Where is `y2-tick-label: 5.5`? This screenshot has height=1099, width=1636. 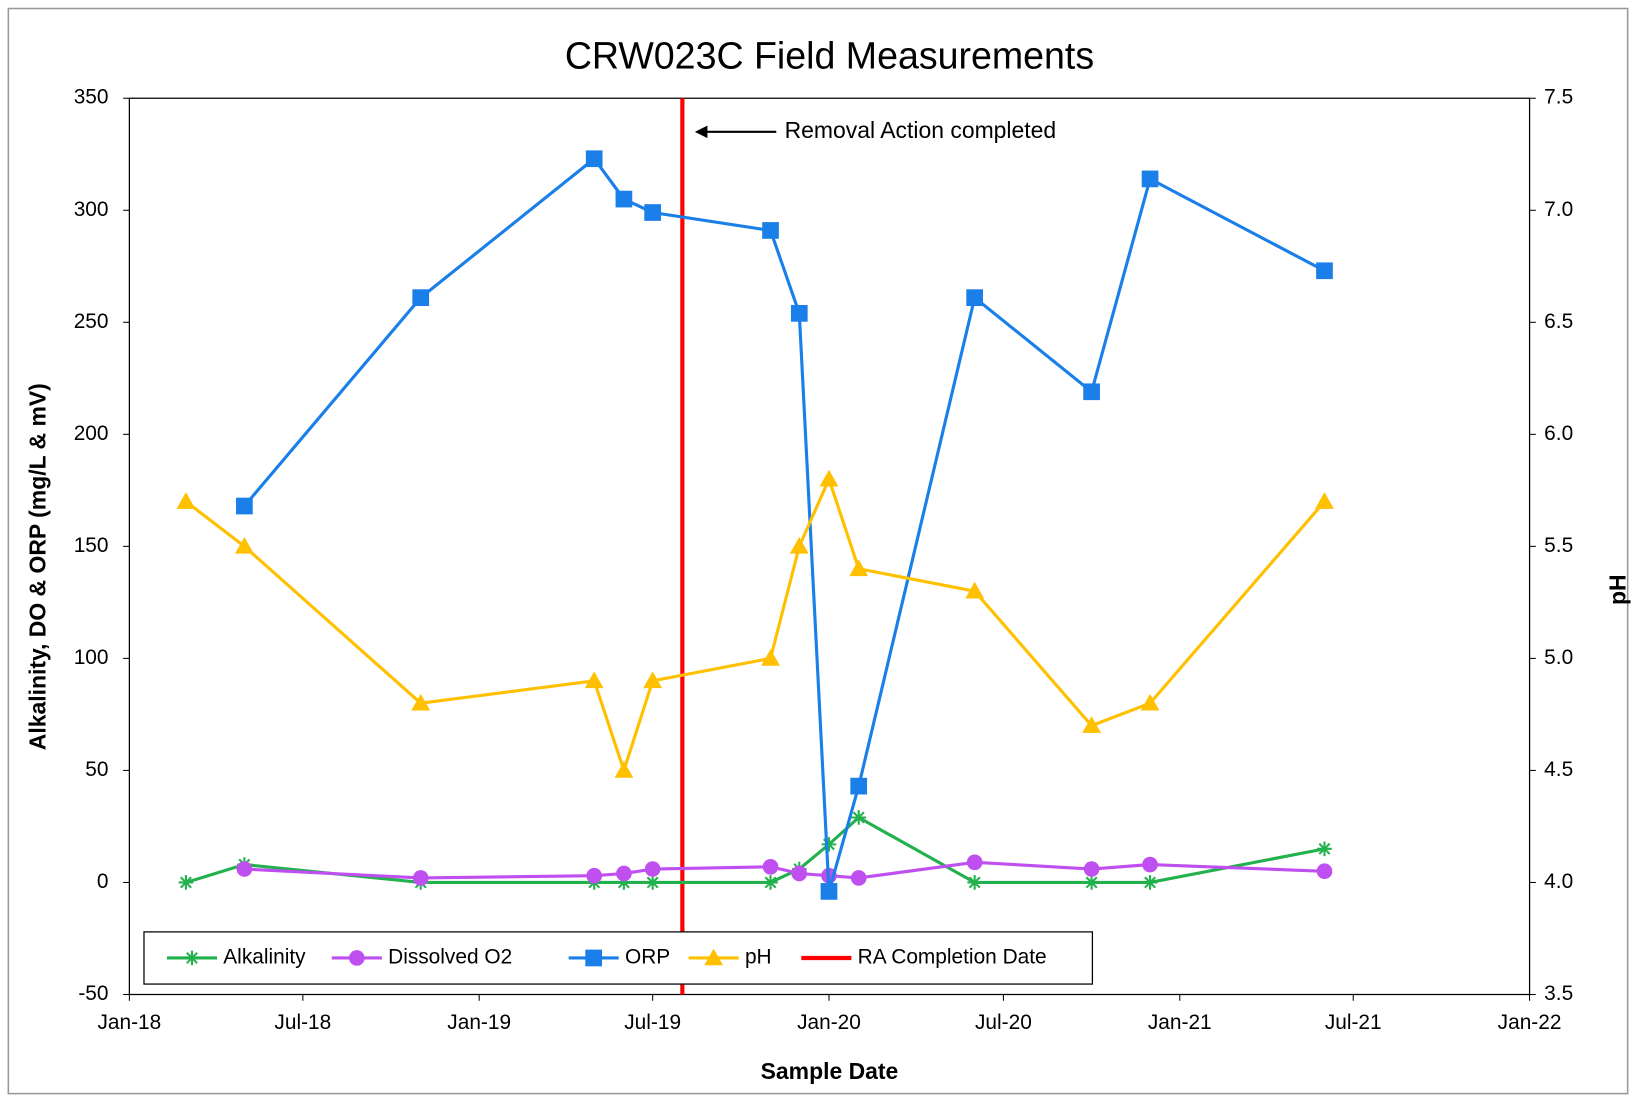
y2-tick-label: 5.5 is located at coordinates (1558, 545).